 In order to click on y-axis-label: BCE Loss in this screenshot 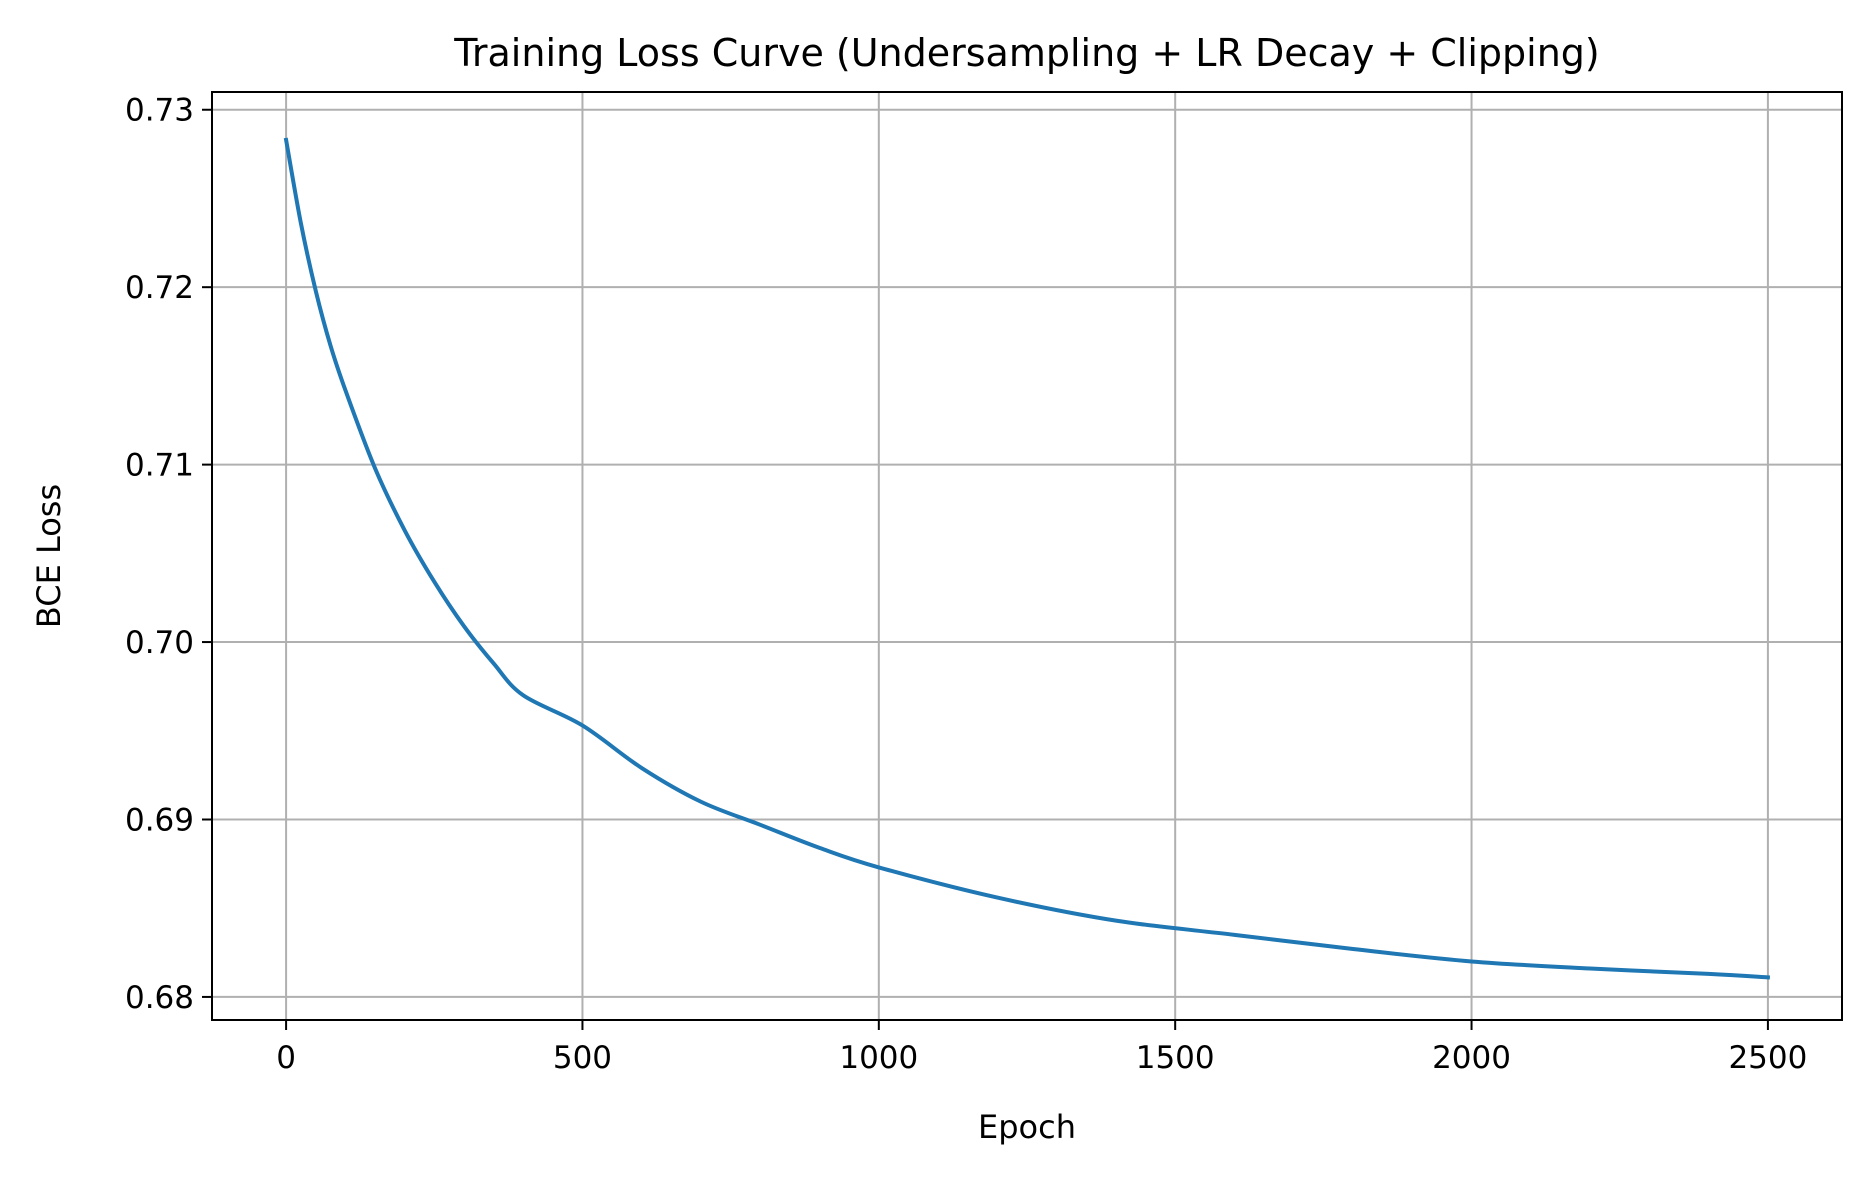, I will do `click(49, 556)`.